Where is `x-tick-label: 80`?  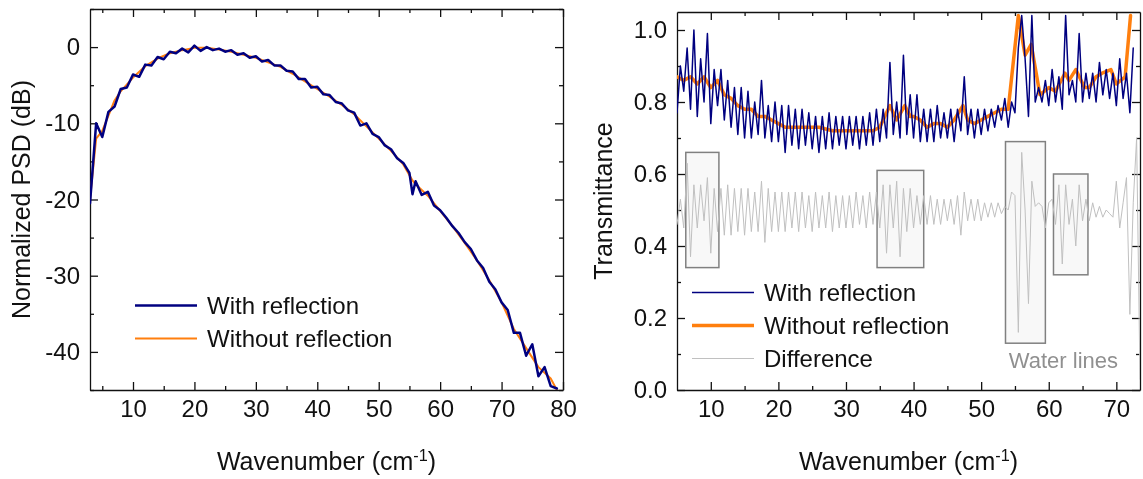
x-tick-label: 80 is located at coordinates (563, 409).